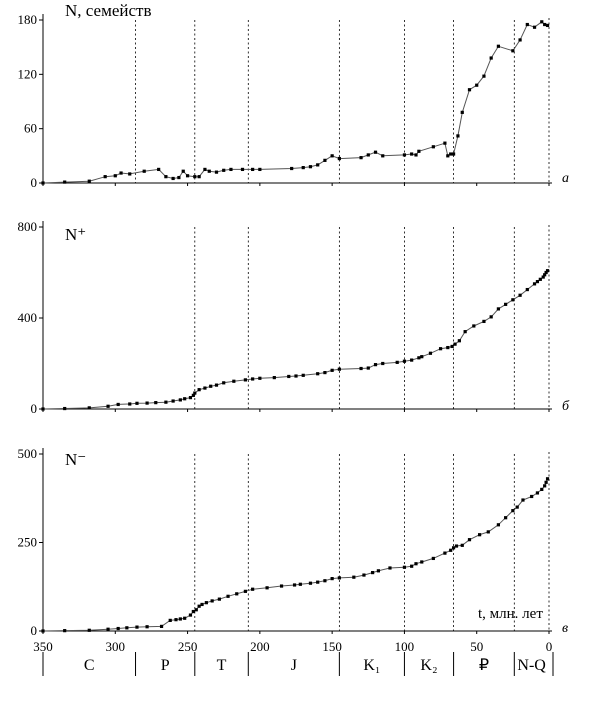 This screenshot has height=722, width=602. Describe the element at coordinates (43, 646) in the screenshot. I see `x-tick-label: 350` at that location.